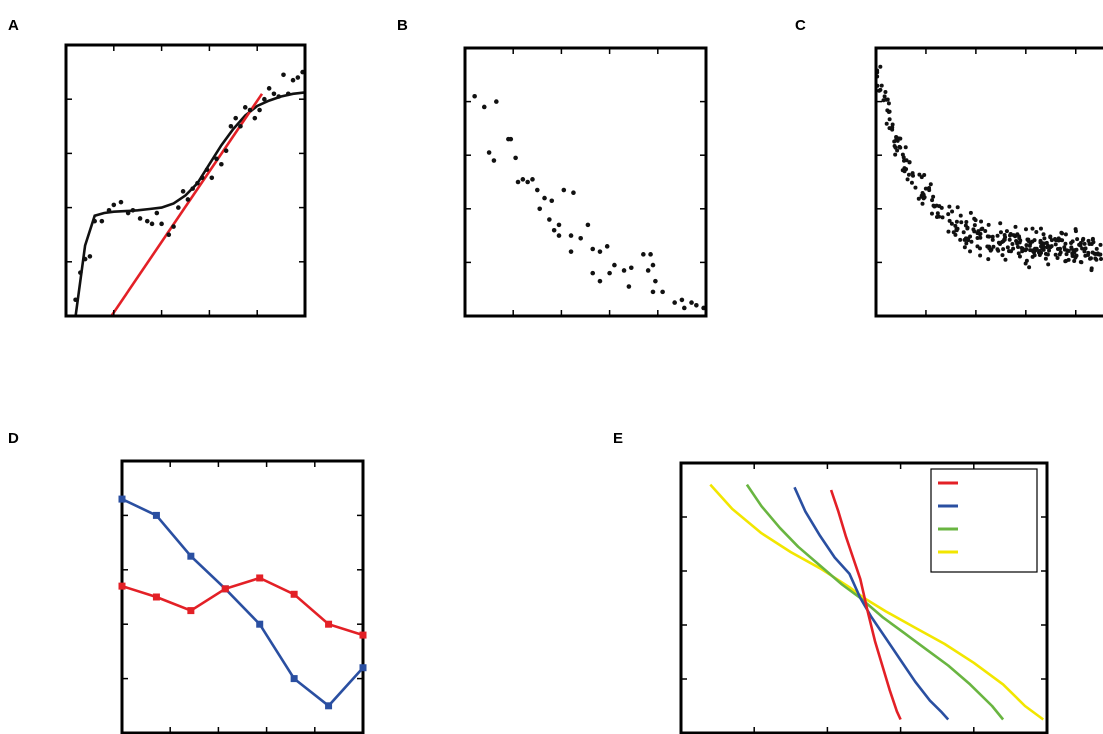 This screenshot has width=1103, height=734. I want to click on panel-label-d: D, so click(13, 438).